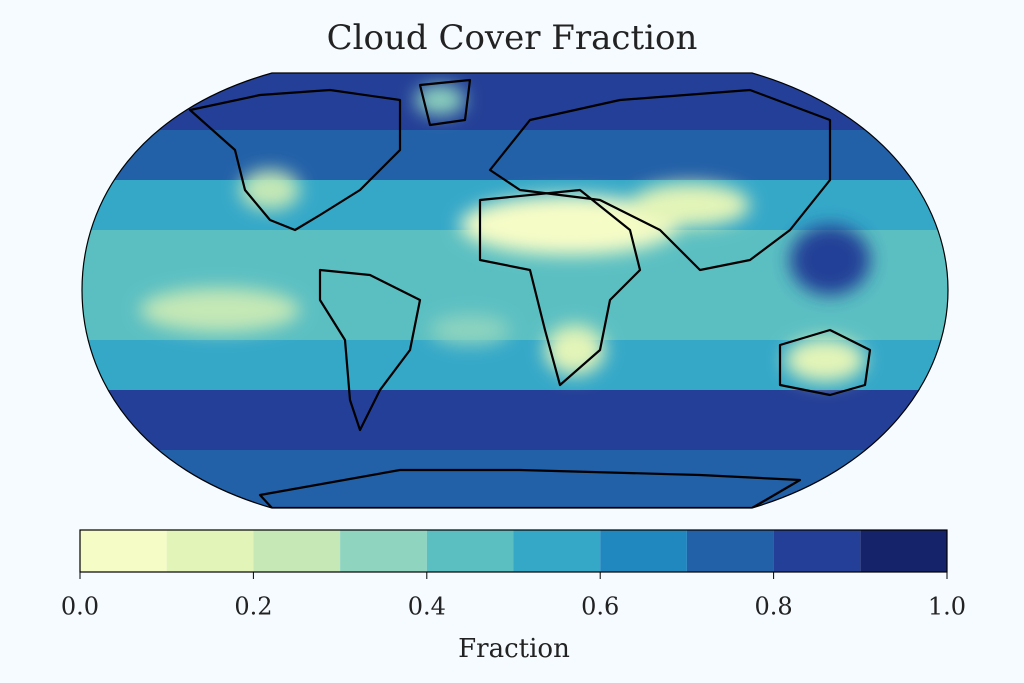 This screenshot has width=1024, height=683. I want to click on chart-title: Cloud Cover Fraction, so click(512, 38).